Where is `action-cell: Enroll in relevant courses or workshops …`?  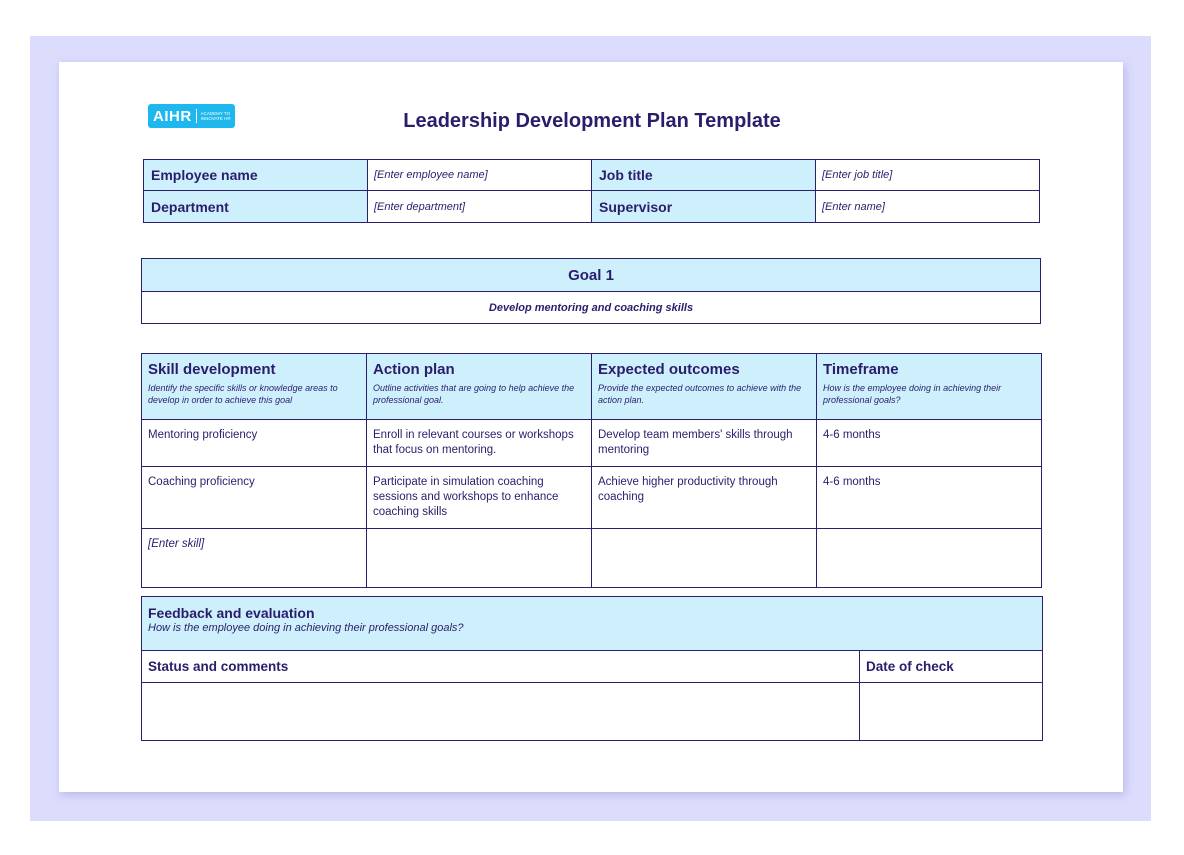 action-cell: Enroll in relevant courses or workshops … is located at coordinates (479, 443).